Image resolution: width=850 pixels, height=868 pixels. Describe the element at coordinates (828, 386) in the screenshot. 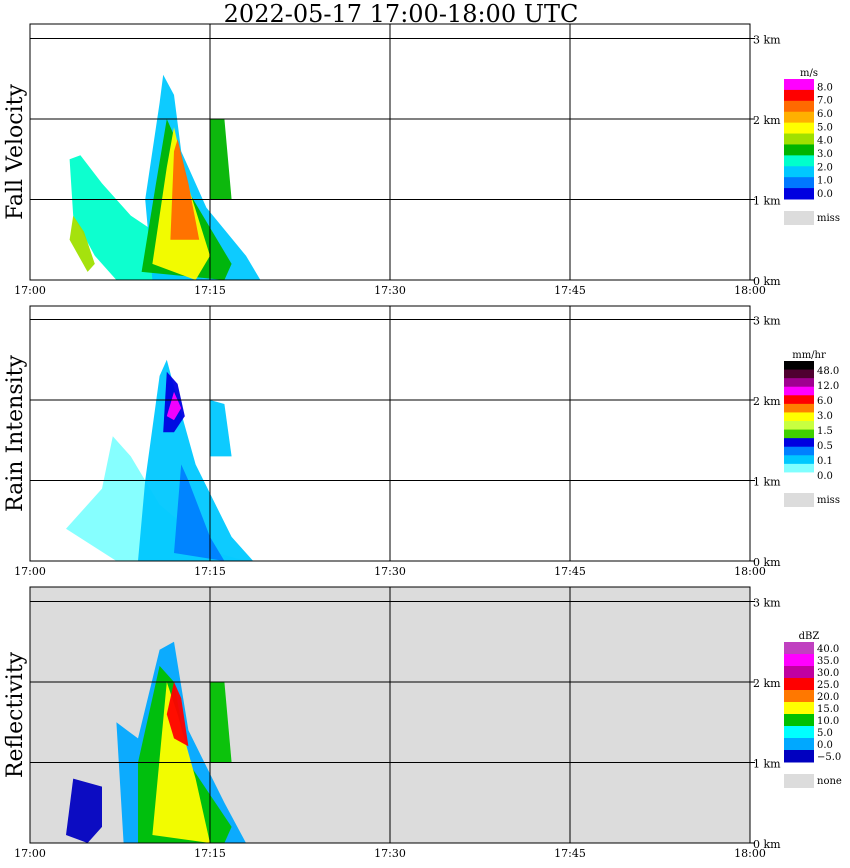

I see `legend-label: 12.0` at that location.